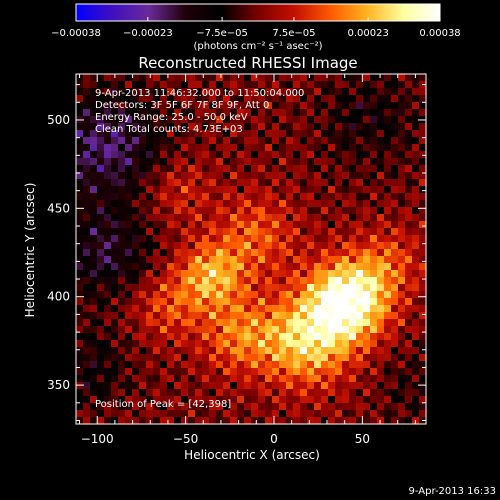 The width and height of the screenshot is (500, 500). What do you see at coordinates (257, 46) in the screenshot?
I see `colorbar-label: (photons cm⁻² s⁻¹ asec⁻²)` at bounding box center [257, 46].